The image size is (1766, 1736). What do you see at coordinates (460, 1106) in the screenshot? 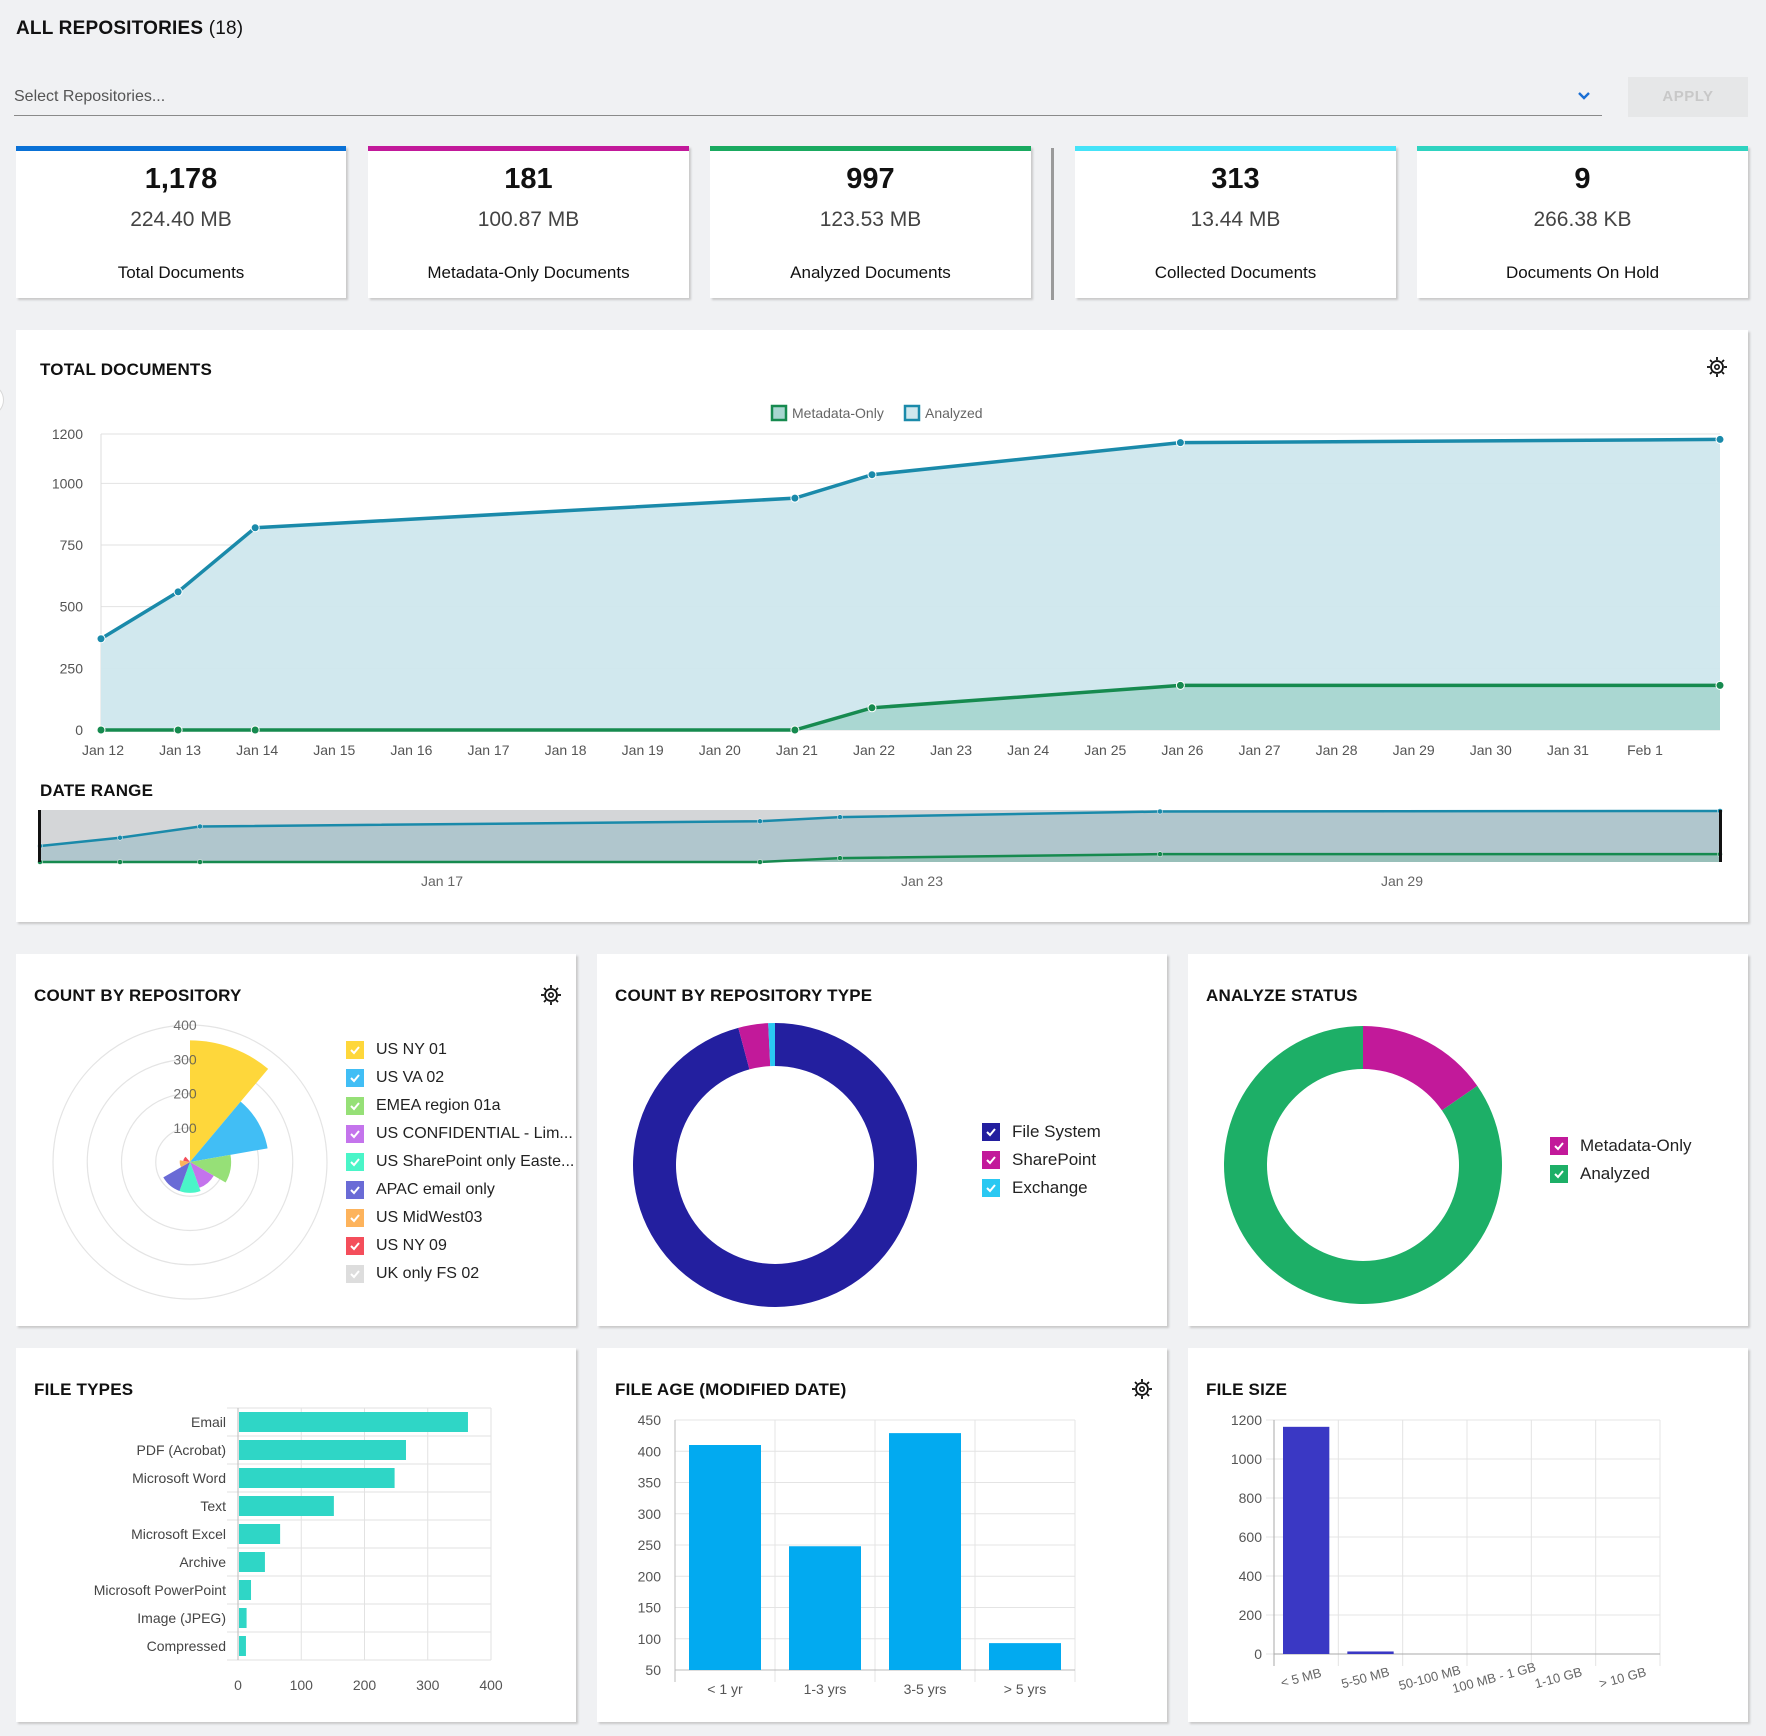
I see `legend-item: EMEA region 01a` at bounding box center [460, 1106].